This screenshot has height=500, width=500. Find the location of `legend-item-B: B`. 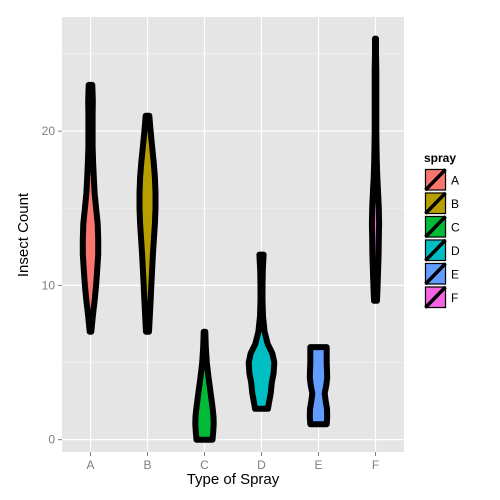

legend-item-B: B is located at coordinates (441, 203).